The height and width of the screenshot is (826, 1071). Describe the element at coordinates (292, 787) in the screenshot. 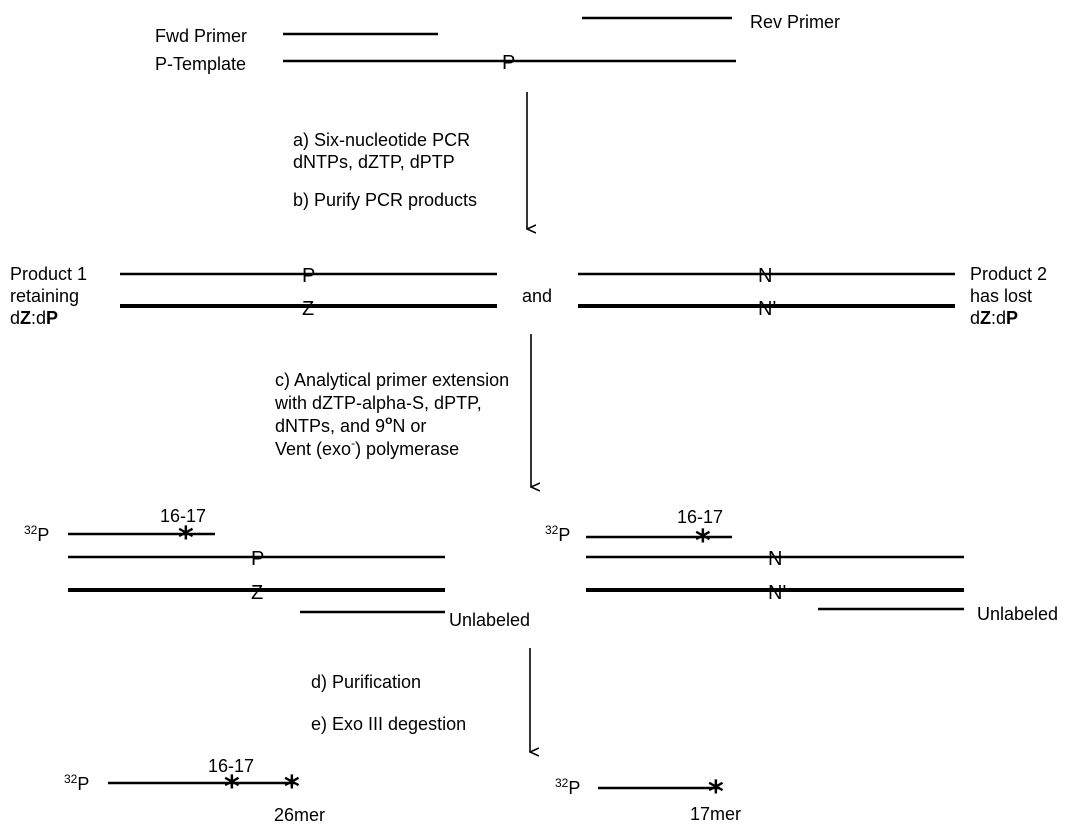

I see `final-left-star-2: *` at that location.